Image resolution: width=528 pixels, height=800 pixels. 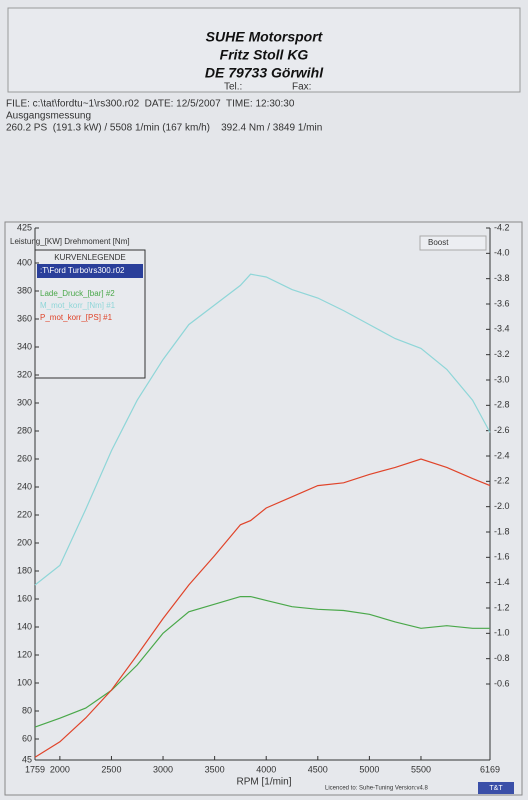 I want to click on y-tick-label: 280, so click(x=24, y=430).